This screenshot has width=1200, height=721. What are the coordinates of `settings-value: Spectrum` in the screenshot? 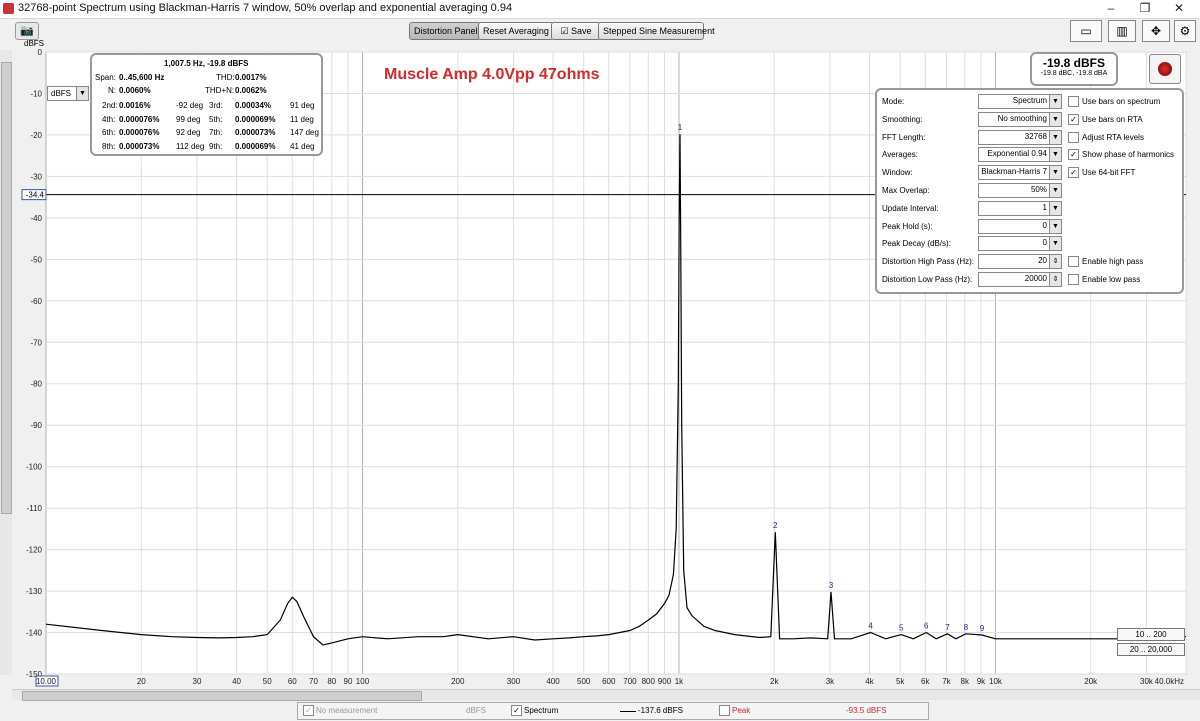 It's located at (1029, 100).